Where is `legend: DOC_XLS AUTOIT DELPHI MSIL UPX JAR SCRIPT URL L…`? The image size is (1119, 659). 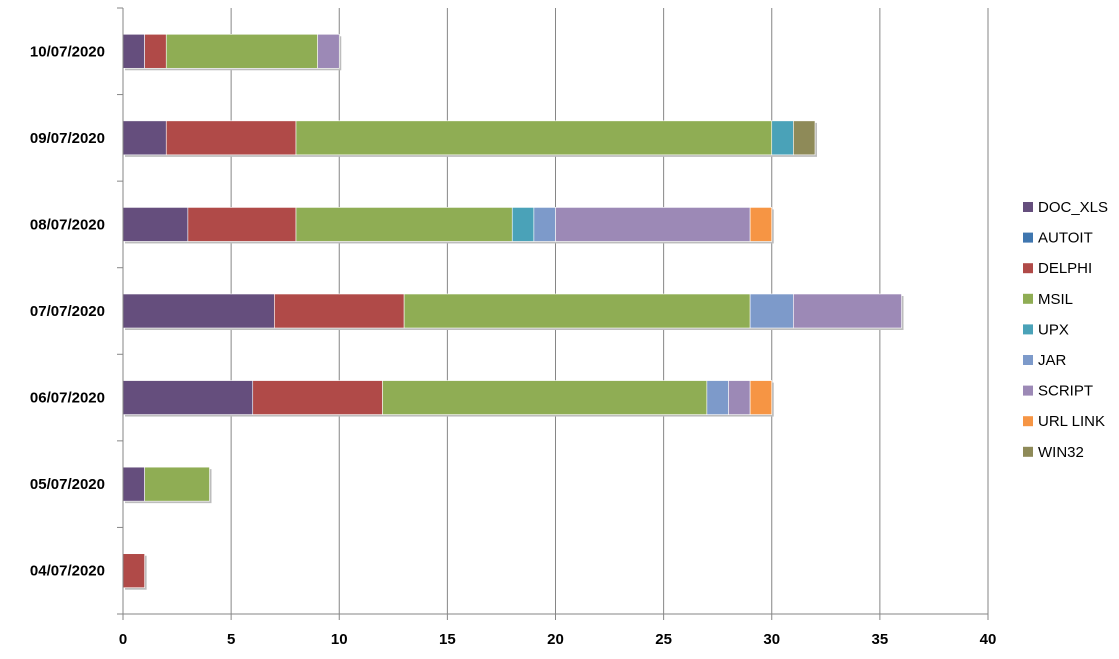 legend: DOC_XLS AUTOIT DELPHI MSIL UPX JAR SCRIPT URL L… is located at coordinates (1065, 330).